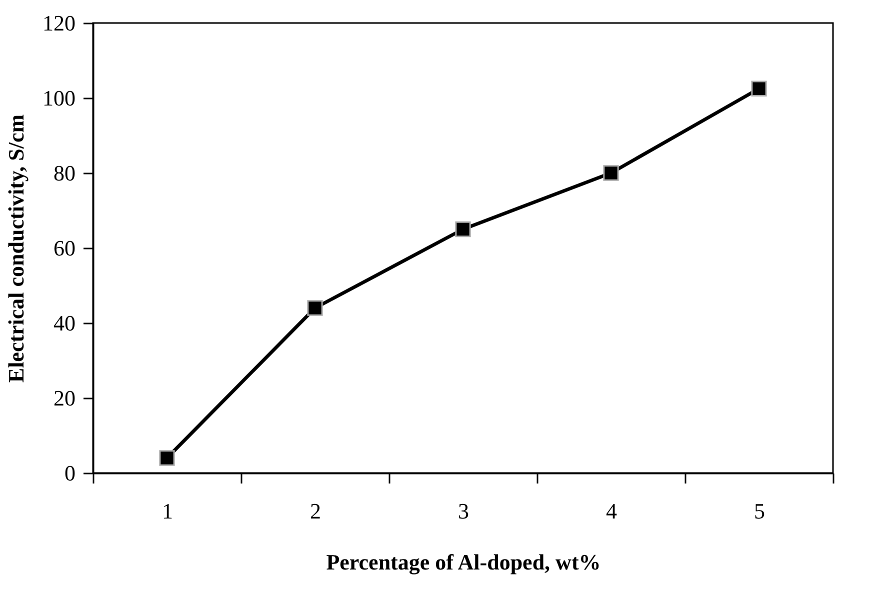 The image size is (891, 598). I want to click on x-axis-title: Percentage of Al-doped, wt%, so click(463, 562).